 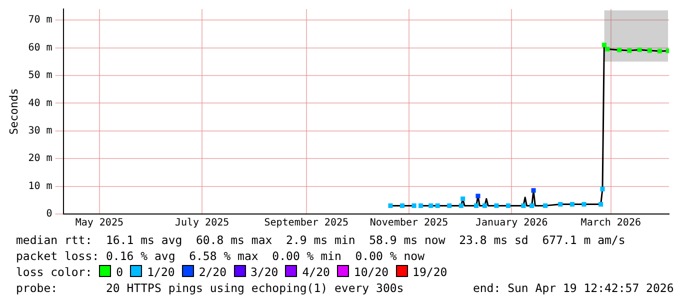 I want to click on legend-label: 0, so click(x=120, y=272).